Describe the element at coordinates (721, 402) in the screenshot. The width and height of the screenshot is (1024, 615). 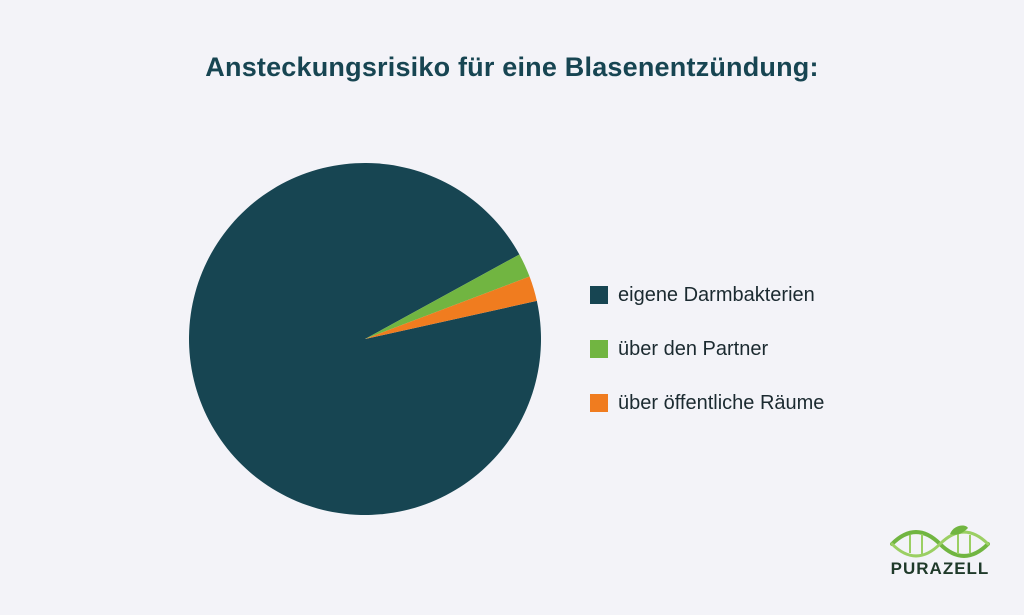
I see `legend-label: über öffentliche Räume` at that location.